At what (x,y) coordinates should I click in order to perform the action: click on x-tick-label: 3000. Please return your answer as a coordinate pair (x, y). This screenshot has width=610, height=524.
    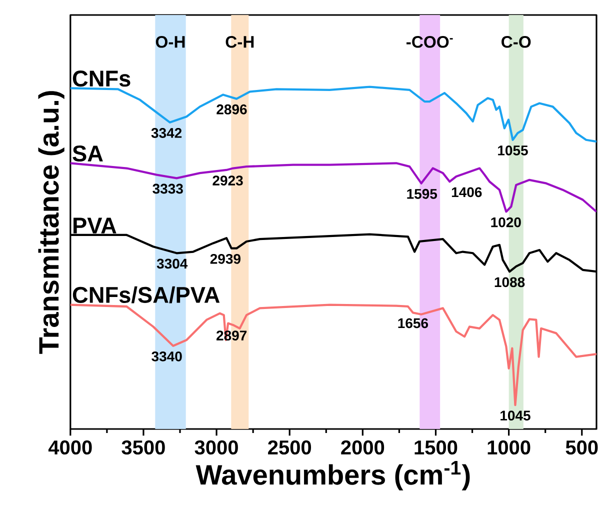
    Looking at the image, I should click on (216, 447).